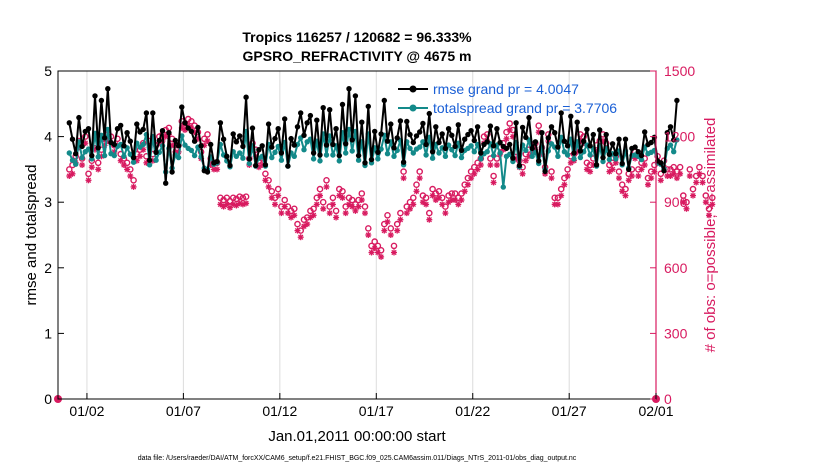 This screenshot has height=470, width=830. What do you see at coordinates (676, 202) in the screenshot?
I see `right-tick-label: 900` at bounding box center [676, 202].